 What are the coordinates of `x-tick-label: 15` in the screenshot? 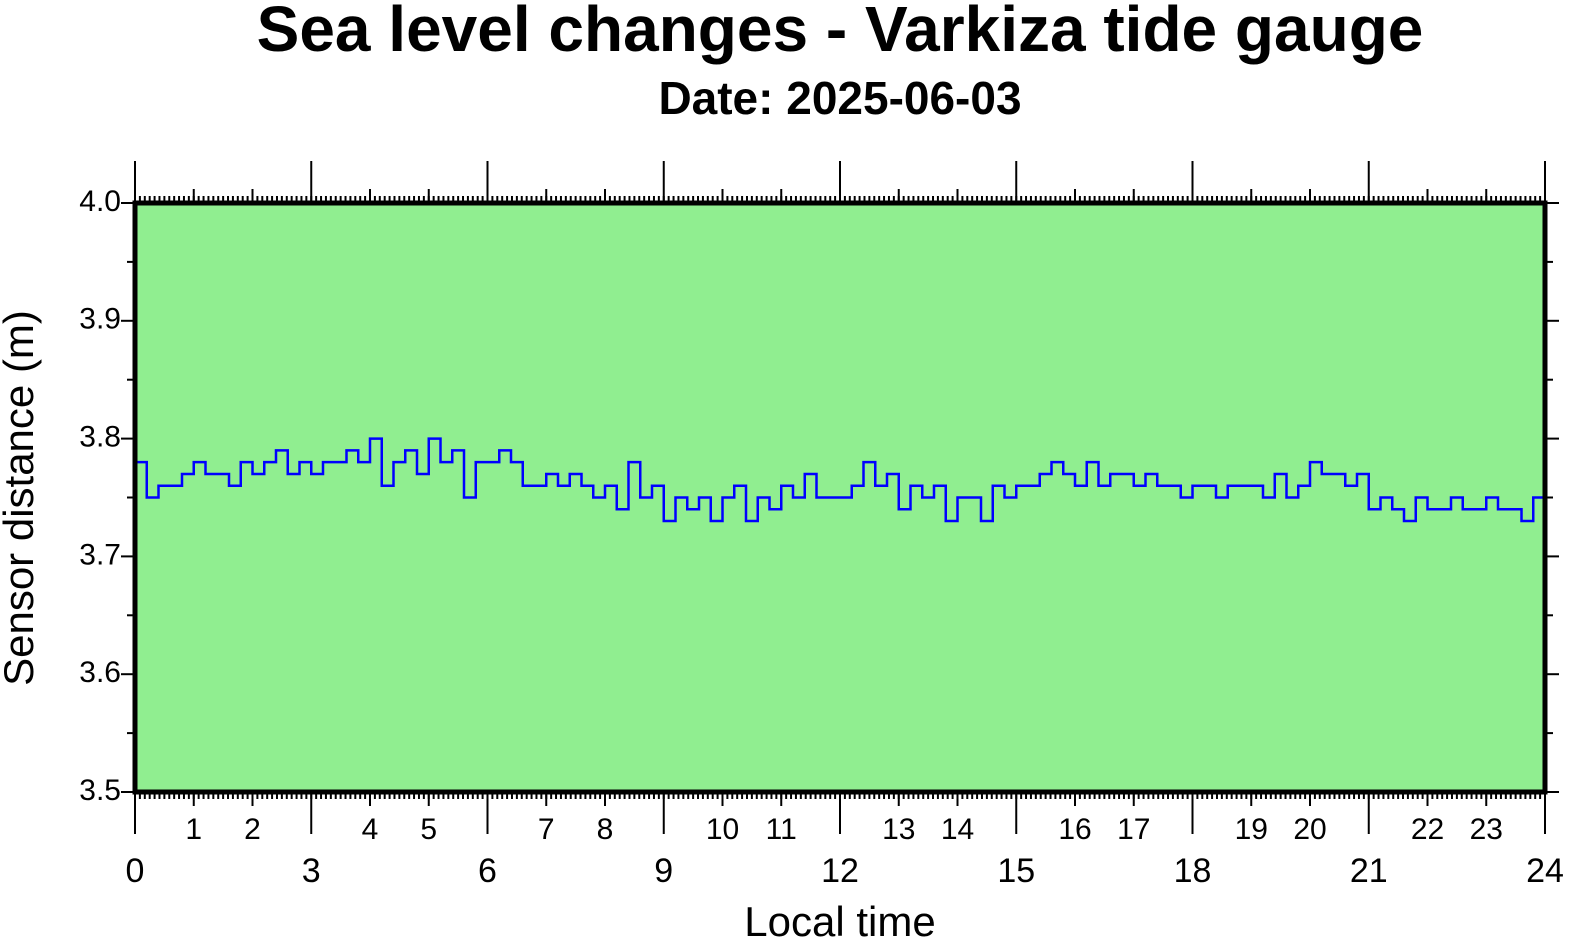 It's located at (1016, 871).